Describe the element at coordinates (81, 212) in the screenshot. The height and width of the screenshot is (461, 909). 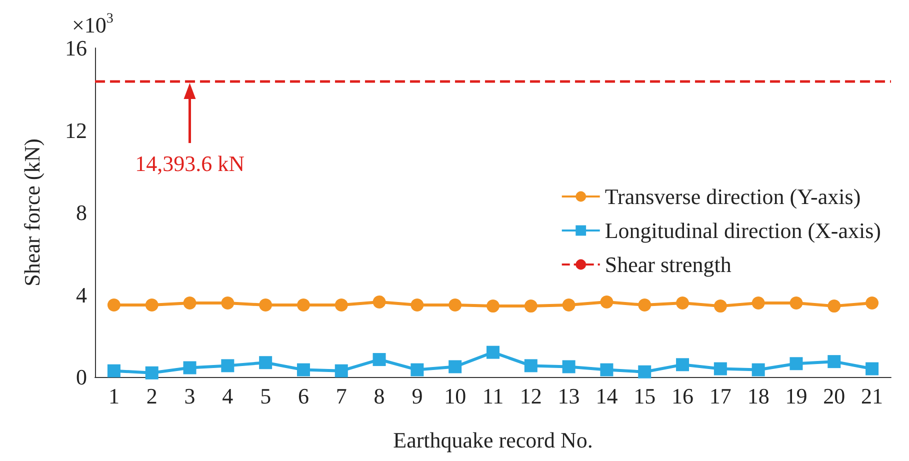
I see `y-tick-label: 8` at that location.